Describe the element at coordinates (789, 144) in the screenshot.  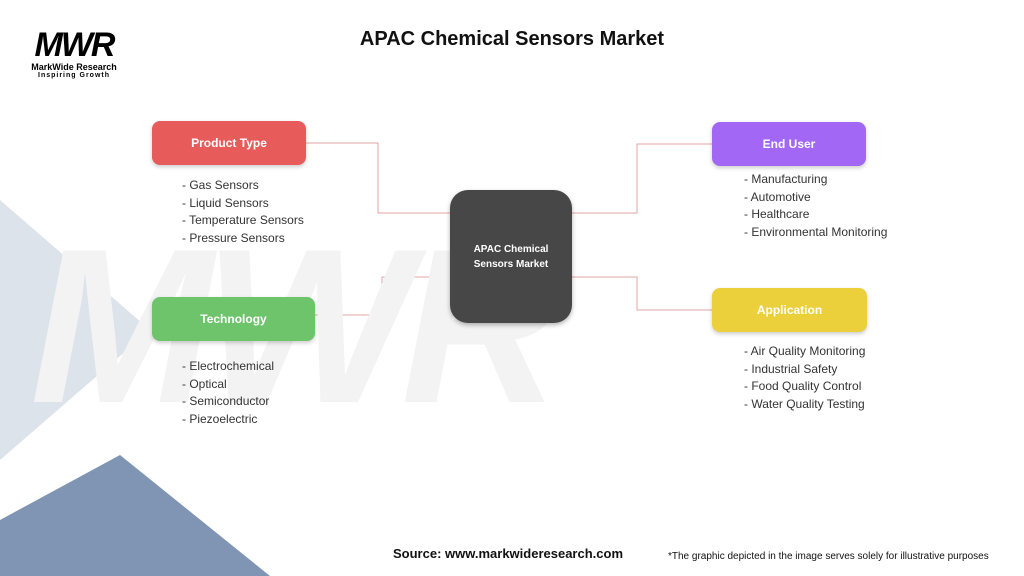
I see `category-end-user: End User` at that location.